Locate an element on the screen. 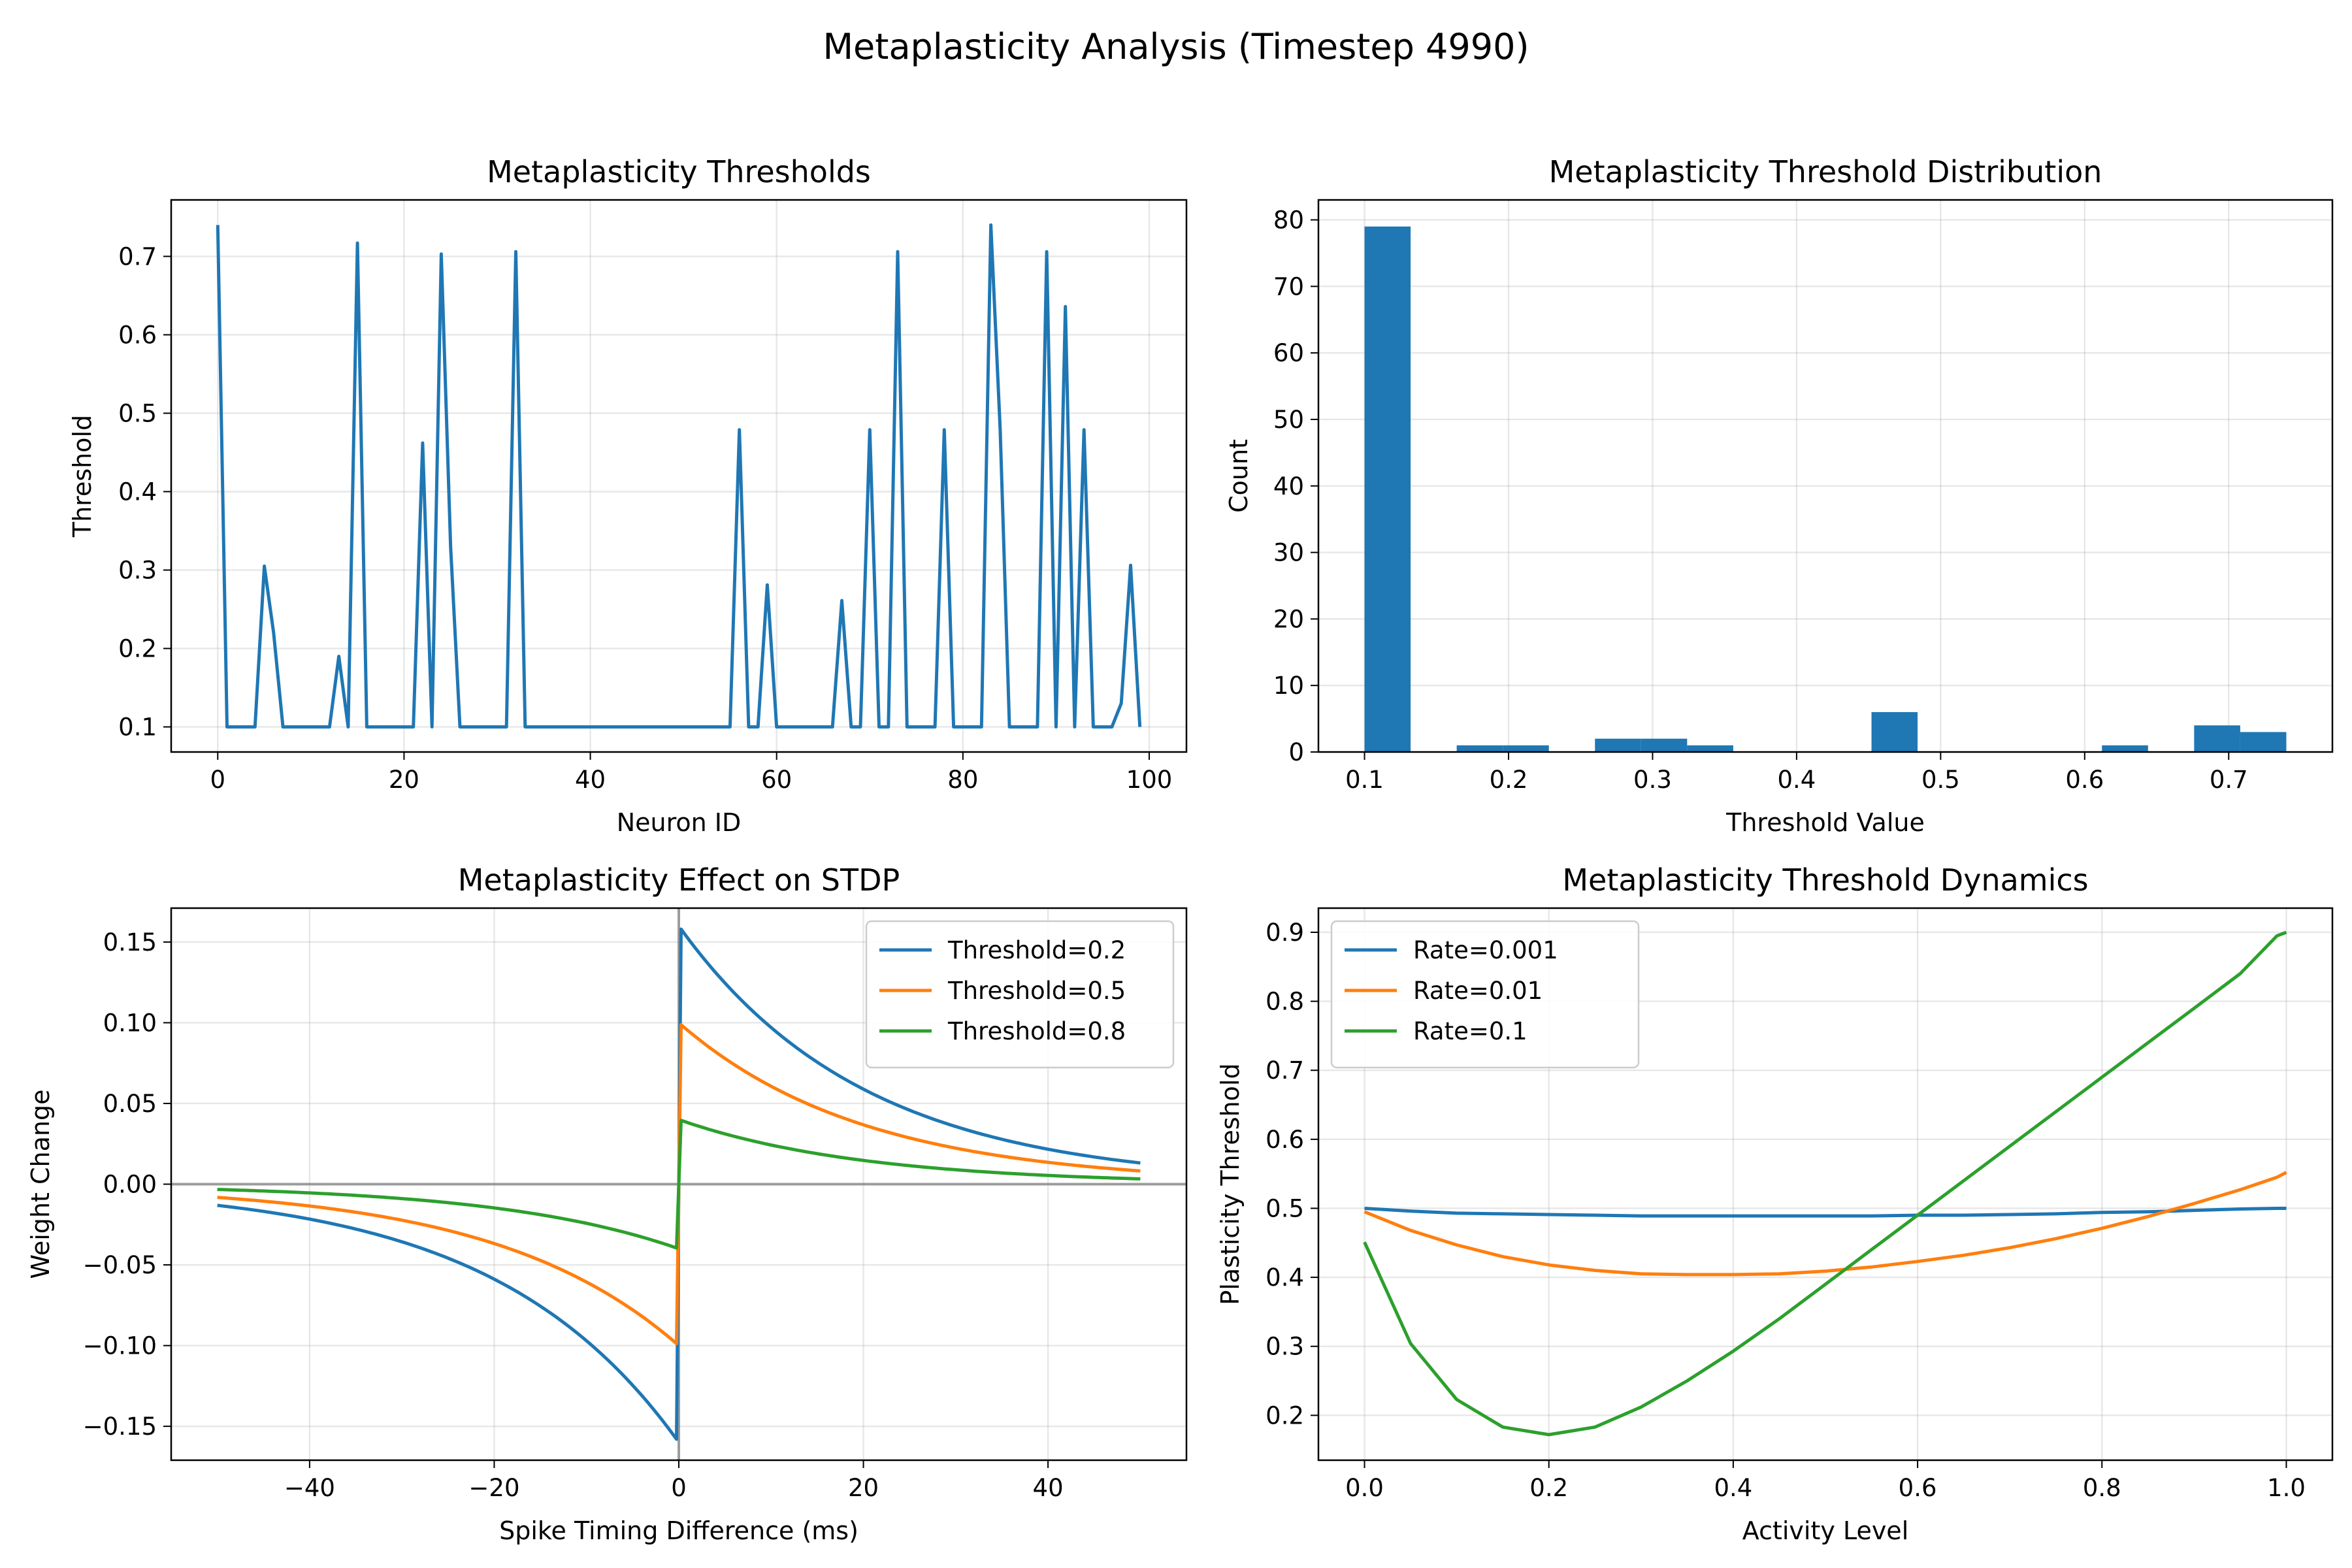 This screenshot has width=2352, height=1568. y-axis-label: Plasticity Threshold is located at coordinates (1230, 1184).